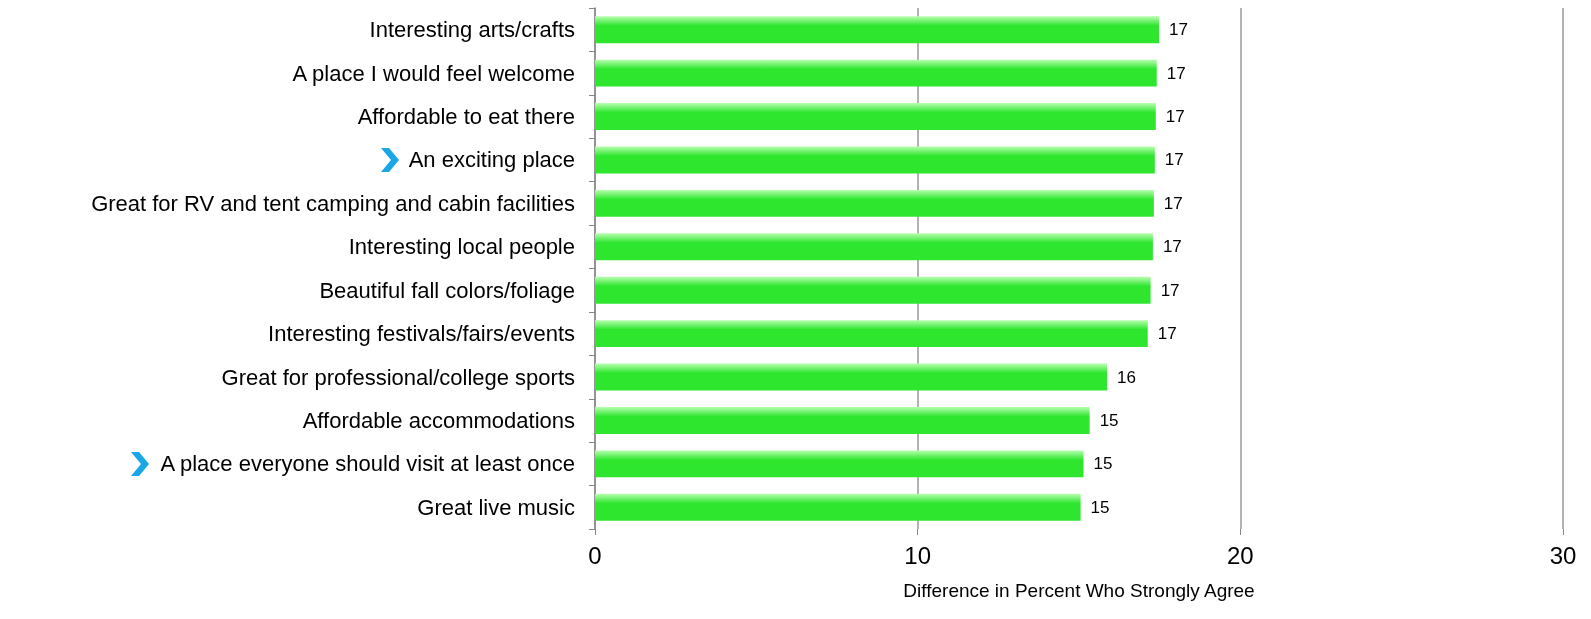 The image size is (1591, 619). Describe the element at coordinates (398, 377) in the screenshot. I see `y-tick-label: Great for professional/college sports` at that location.